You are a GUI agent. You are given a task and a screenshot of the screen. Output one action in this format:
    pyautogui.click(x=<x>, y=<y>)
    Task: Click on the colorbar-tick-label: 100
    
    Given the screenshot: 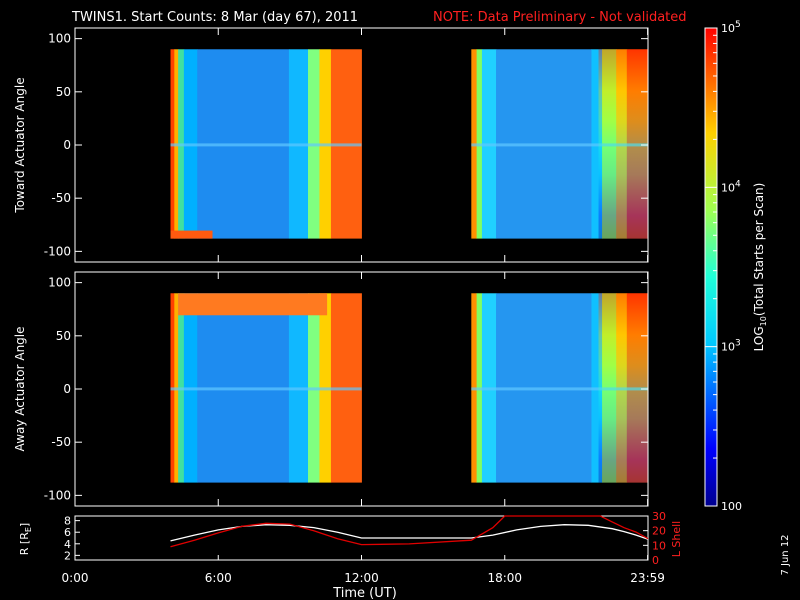 What is the action you would take?
    pyautogui.click(x=731, y=506)
    